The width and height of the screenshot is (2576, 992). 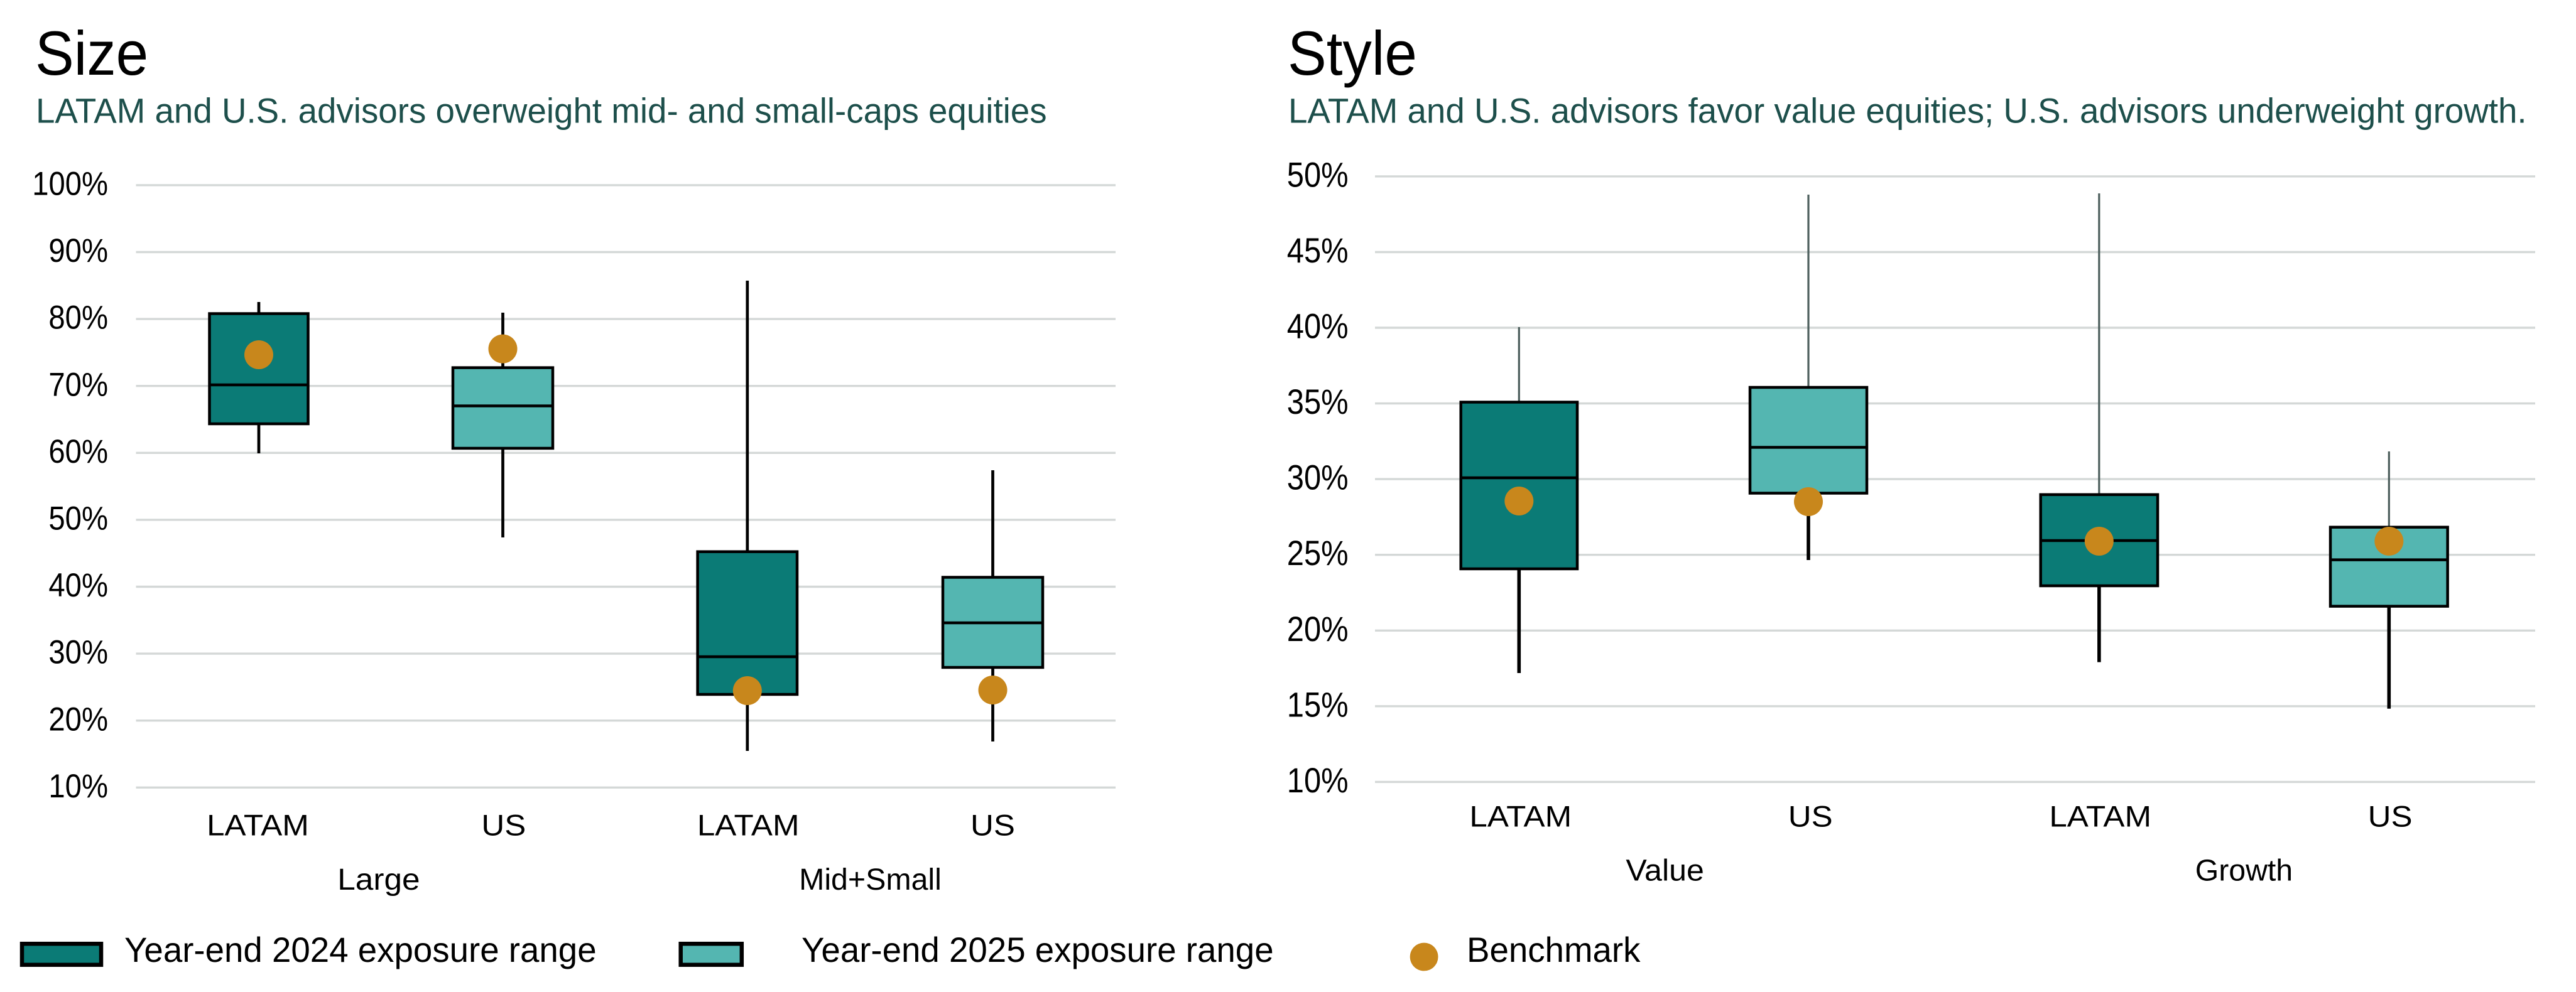 I want to click on svg-text: Year-end 2024 exposure range, so click(x=360, y=950).